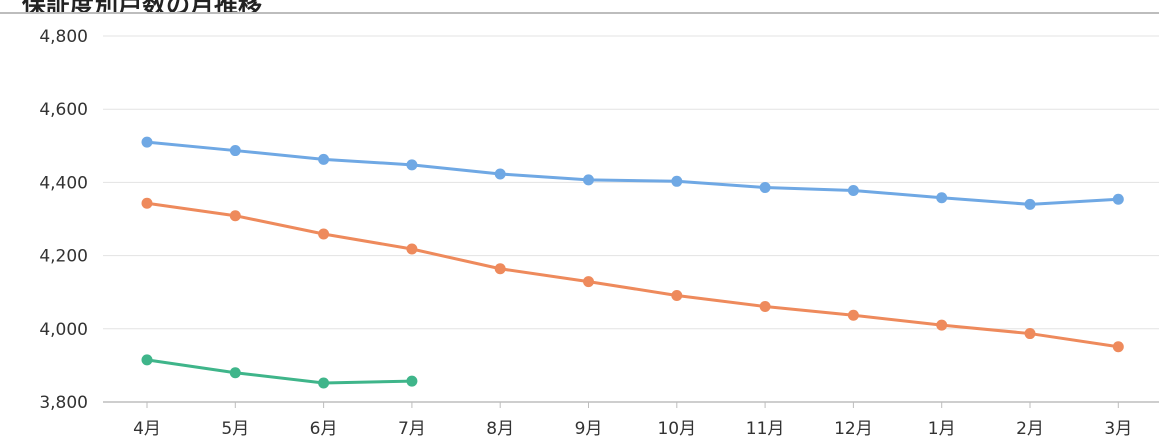  Describe the element at coordinates (63, 257) in the screenshot. I see `y-tick-label: 4,200` at that location.